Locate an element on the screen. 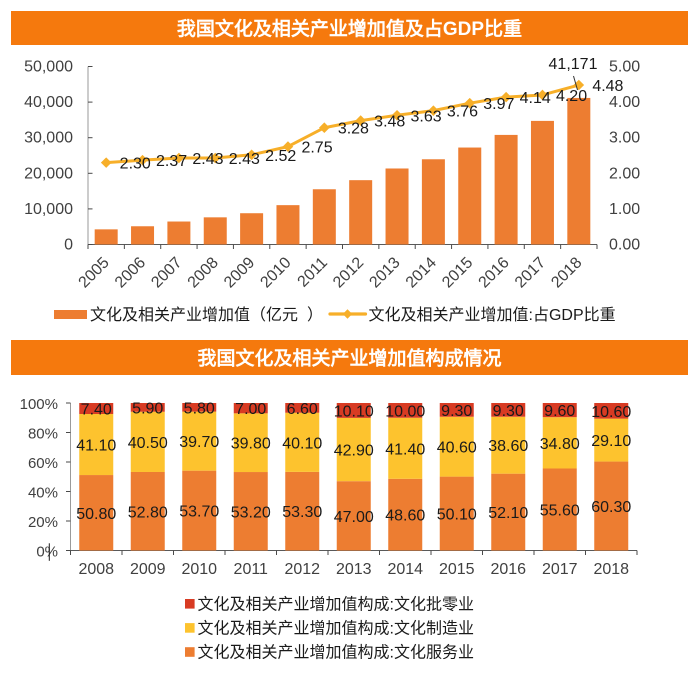  svg-text: 文化及相关产业增加值构成:文化服务业 is located at coordinates (336, 653).